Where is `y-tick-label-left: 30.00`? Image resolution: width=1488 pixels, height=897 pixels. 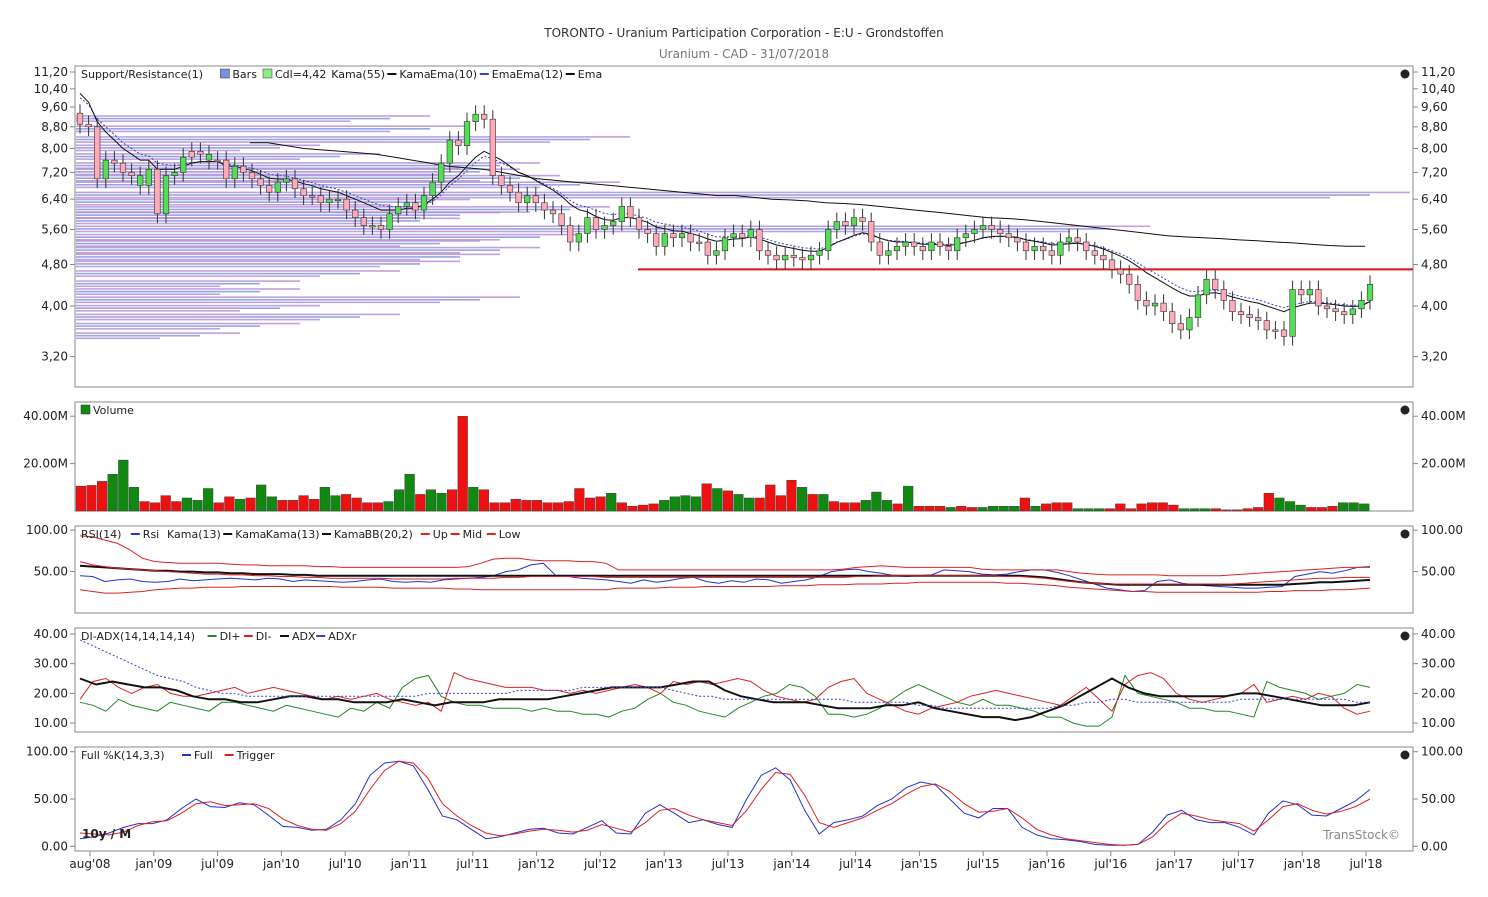 y-tick-label-left: 30.00 is located at coordinates (51, 664).